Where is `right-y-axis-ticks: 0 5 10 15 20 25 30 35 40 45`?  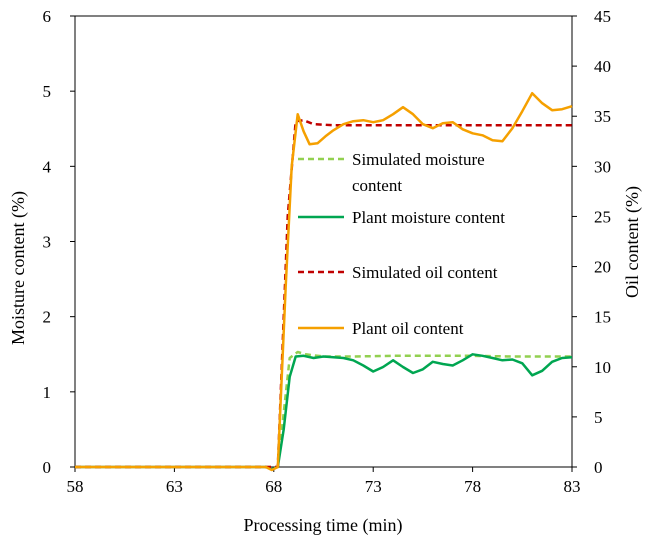
right-y-axis-ticks: 0 5 10 15 20 25 30 35 40 45 is located at coordinates (591, 242).